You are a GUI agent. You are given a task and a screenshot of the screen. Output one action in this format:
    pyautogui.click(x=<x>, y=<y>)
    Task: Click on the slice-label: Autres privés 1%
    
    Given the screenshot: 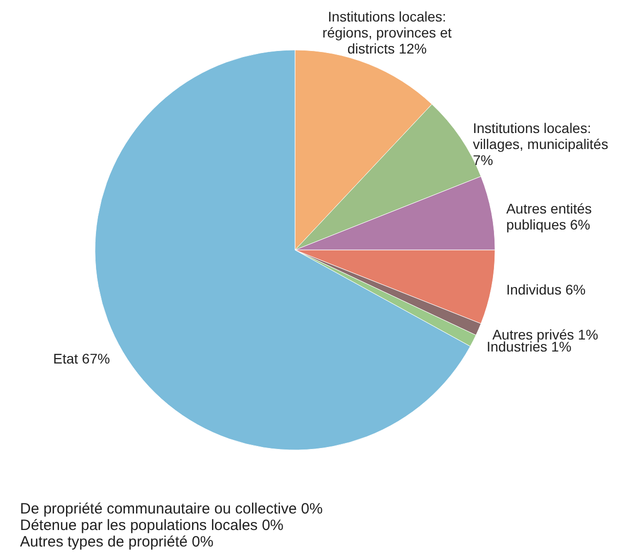 What is the action you would take?
    pyautogui.click(x=545, y=334)
    